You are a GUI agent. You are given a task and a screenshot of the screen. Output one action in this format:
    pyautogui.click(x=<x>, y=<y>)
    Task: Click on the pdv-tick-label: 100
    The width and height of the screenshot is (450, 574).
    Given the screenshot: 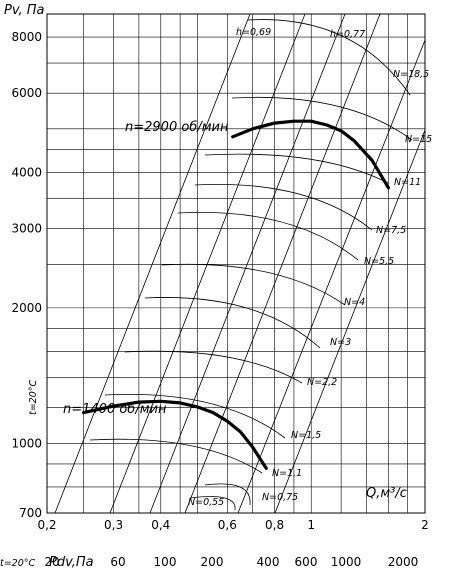 What is the action you would take?
    pyautogui.click(x=165, y=562)
    